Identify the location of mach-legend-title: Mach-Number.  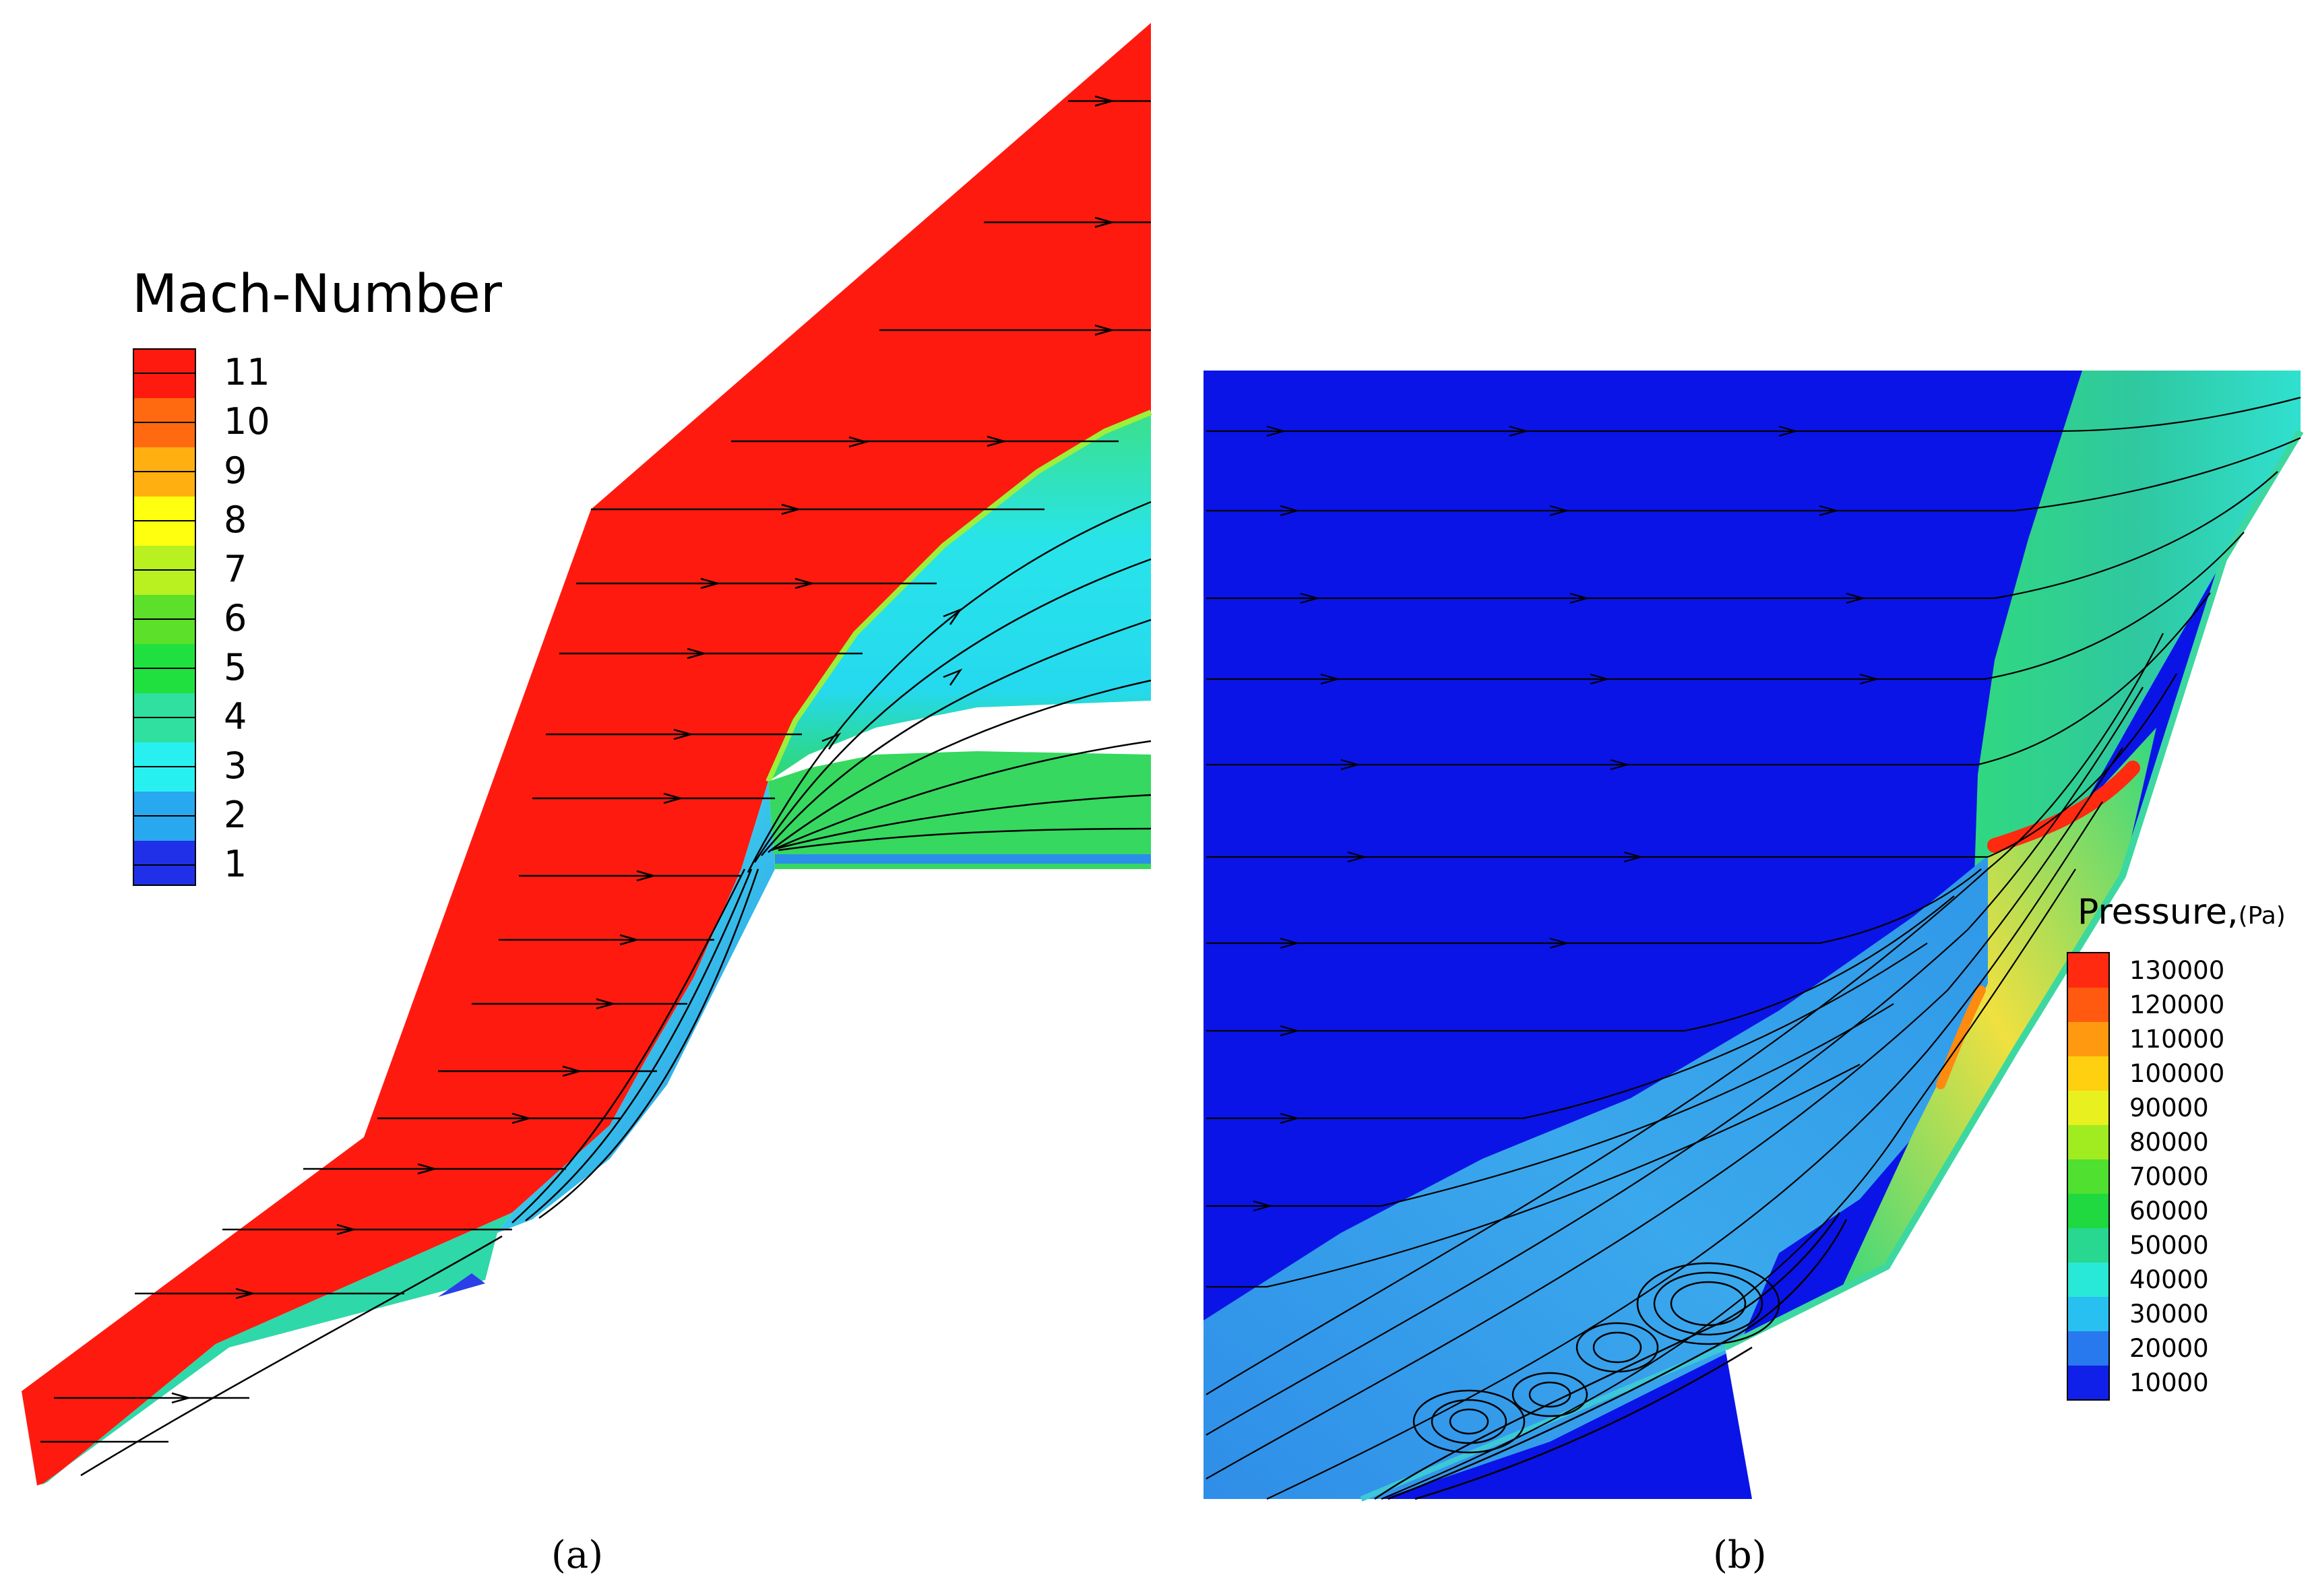
(317, 294).